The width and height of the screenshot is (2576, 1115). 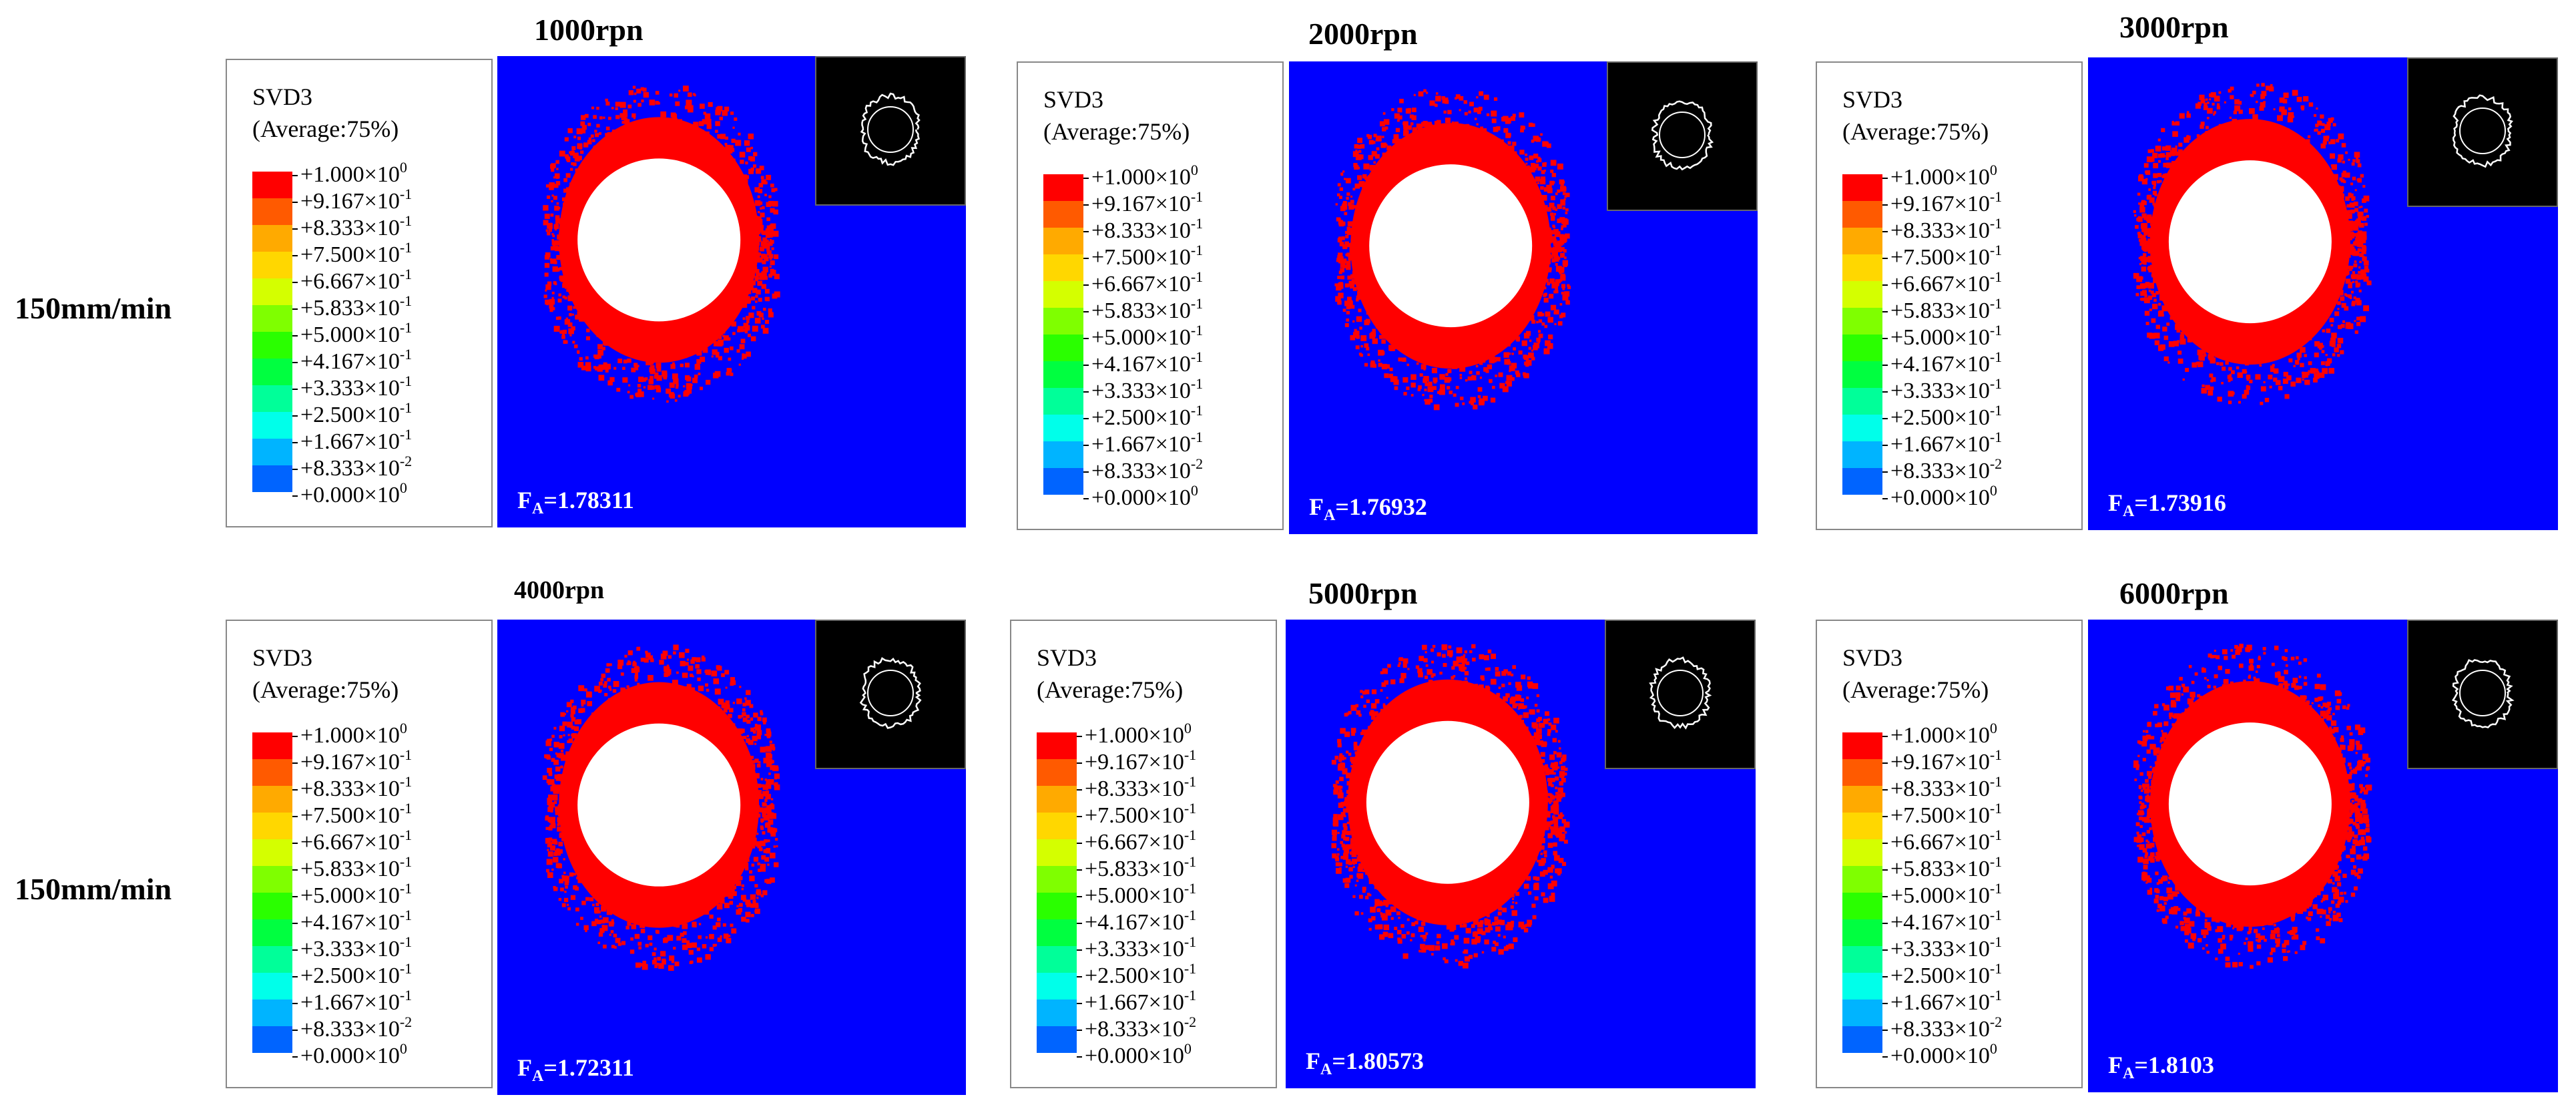 What do you see at coordinates (352, 254) in the screenshot?
I see `legend-tick-label: +7.500×10-1` at bounding box center [352, 254].